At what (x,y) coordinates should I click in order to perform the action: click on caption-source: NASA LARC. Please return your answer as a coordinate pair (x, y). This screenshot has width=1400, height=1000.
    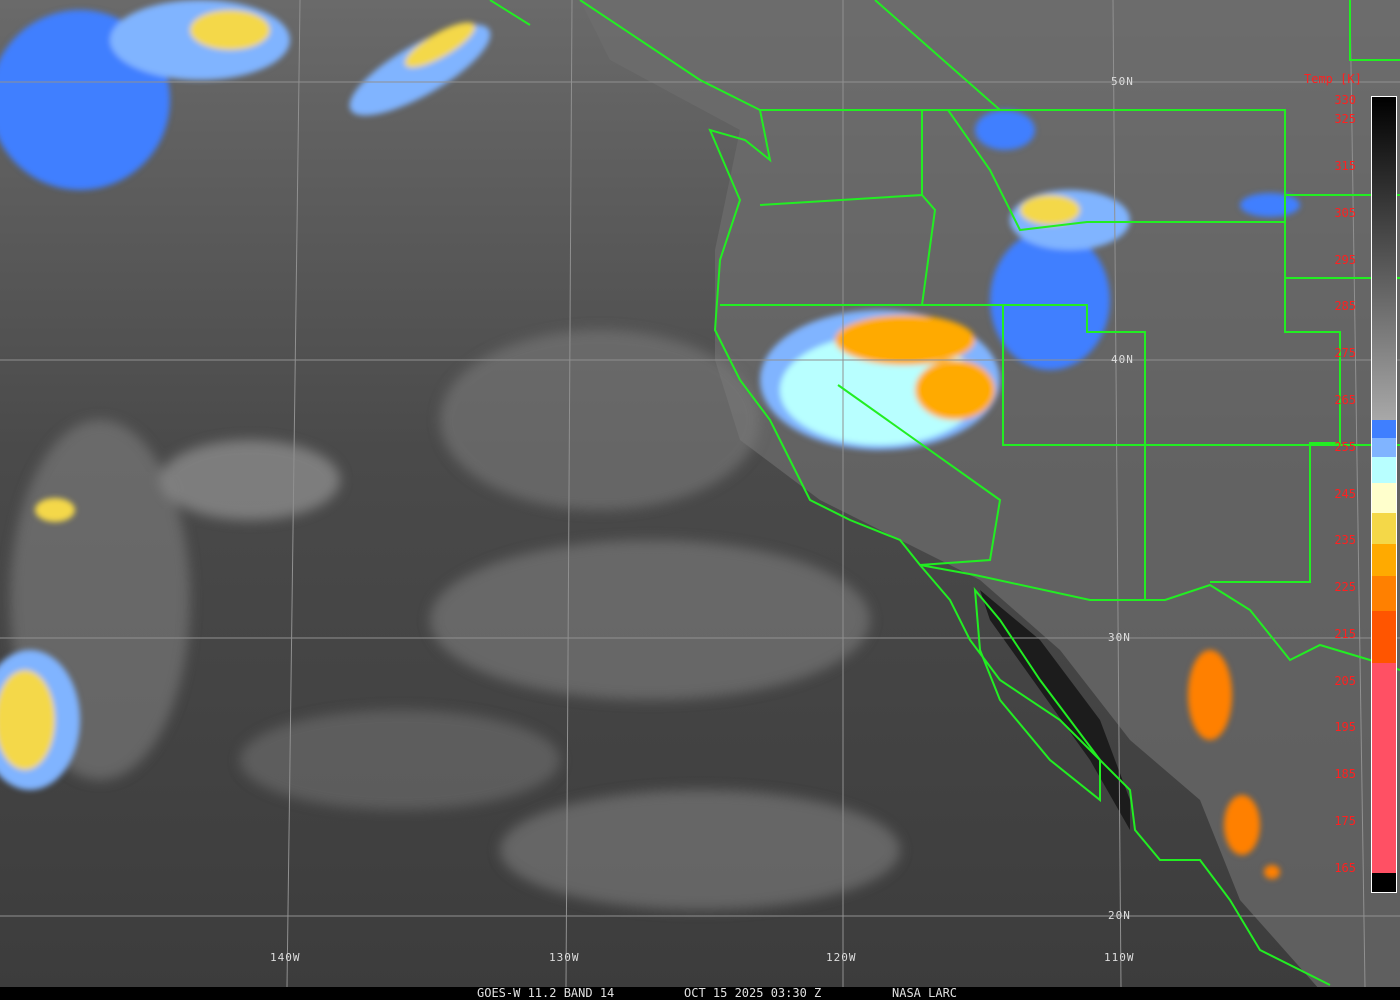
    Looking at the image, I should click on (925, 993).